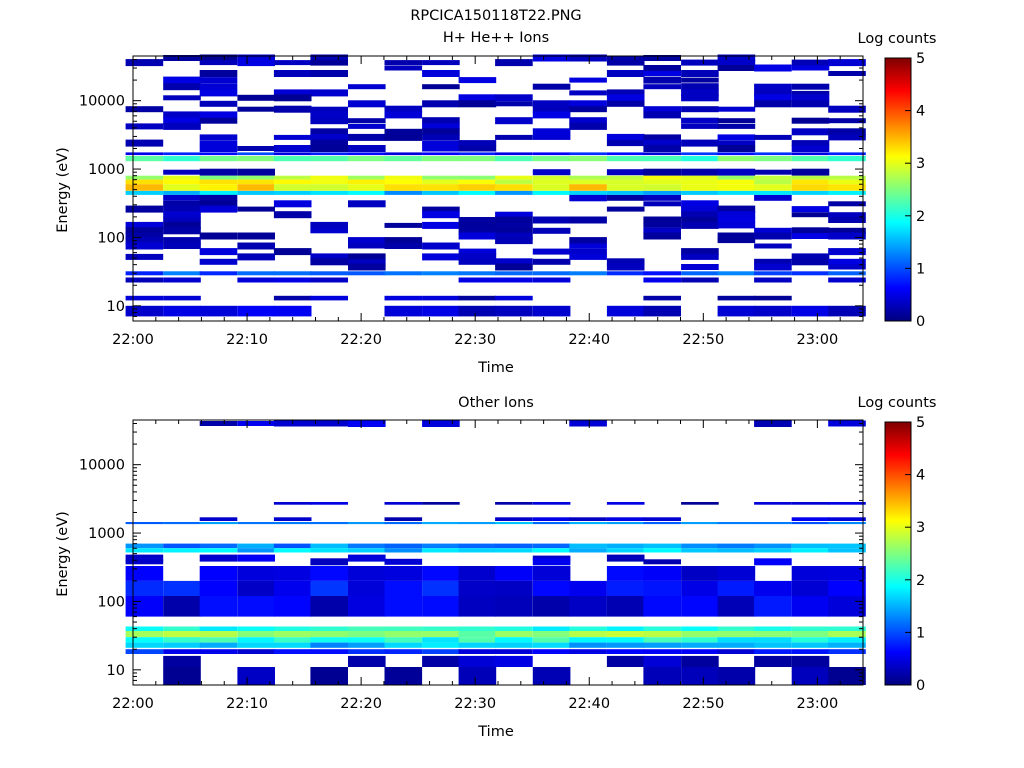  I want to click on colorbar-tick-label: 0, so click(920, 322).